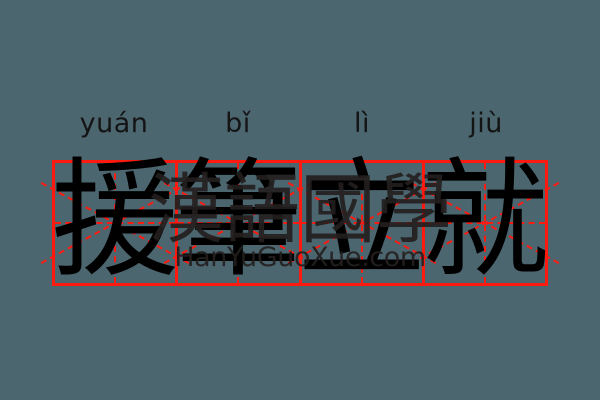  I want to click on pinyin-cell: lì, so click(362, 123).